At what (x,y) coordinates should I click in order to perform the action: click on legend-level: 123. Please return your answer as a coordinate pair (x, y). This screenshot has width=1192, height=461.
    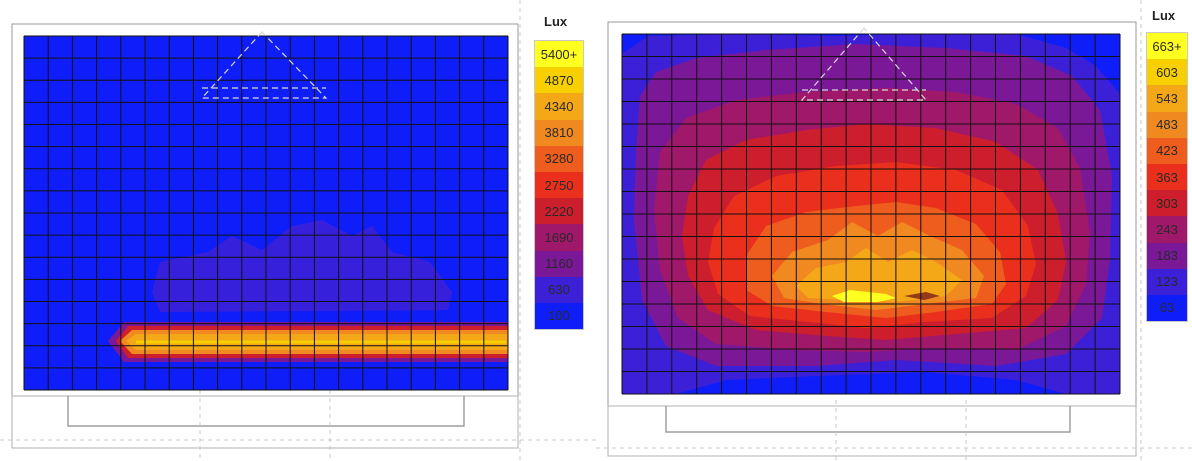
    Looking at the image, I should click on (1167, 281).